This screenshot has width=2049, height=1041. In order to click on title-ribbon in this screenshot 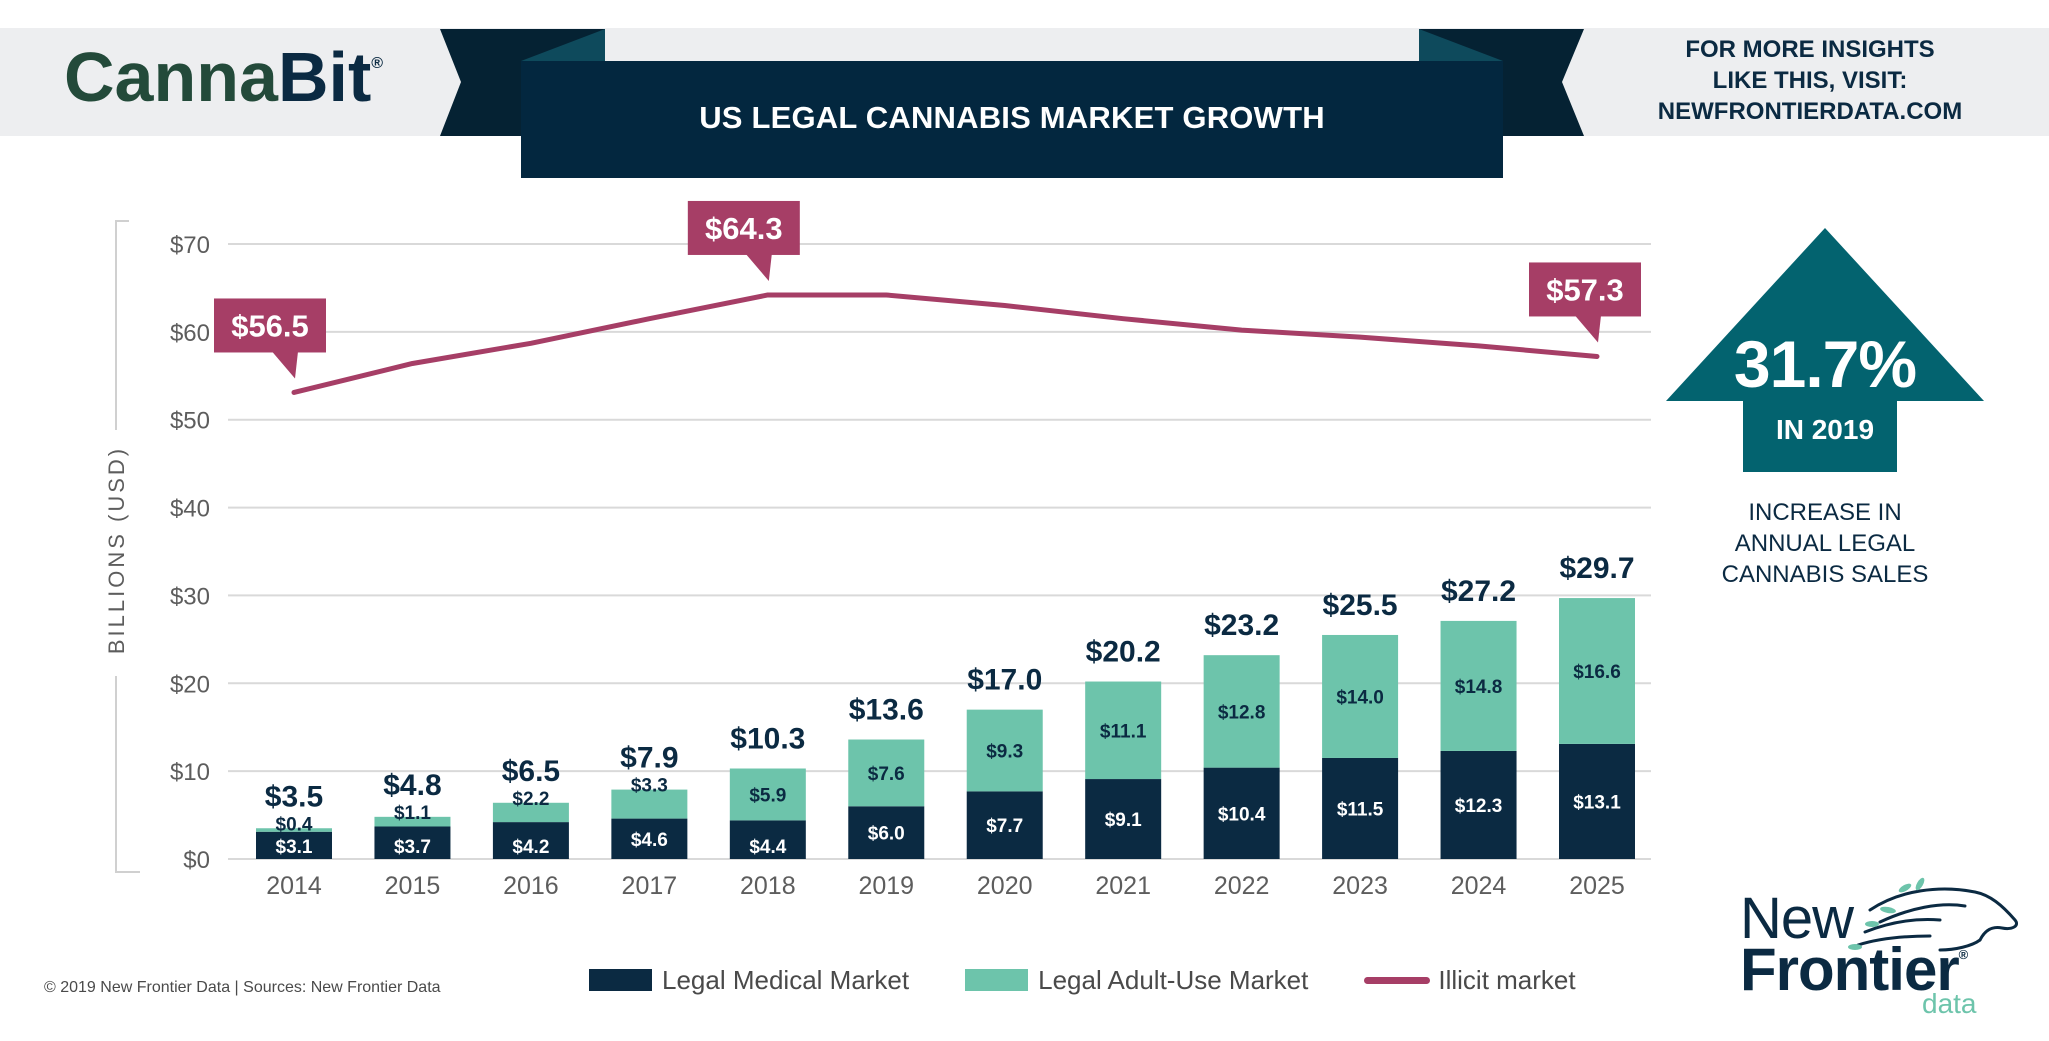, I will do `click(1012, 103)`.